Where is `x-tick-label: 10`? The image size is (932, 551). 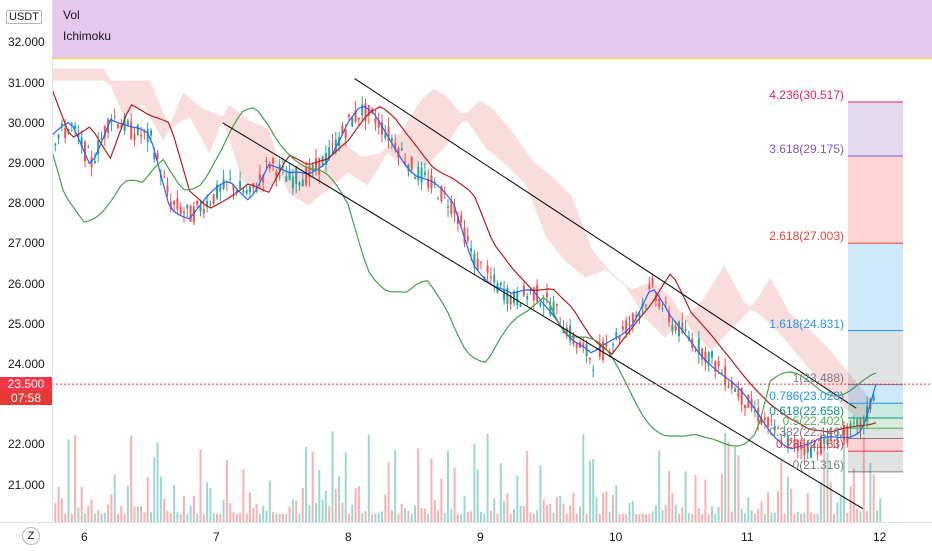 x-tick-label: 10 is located at coordinates (616, 537).